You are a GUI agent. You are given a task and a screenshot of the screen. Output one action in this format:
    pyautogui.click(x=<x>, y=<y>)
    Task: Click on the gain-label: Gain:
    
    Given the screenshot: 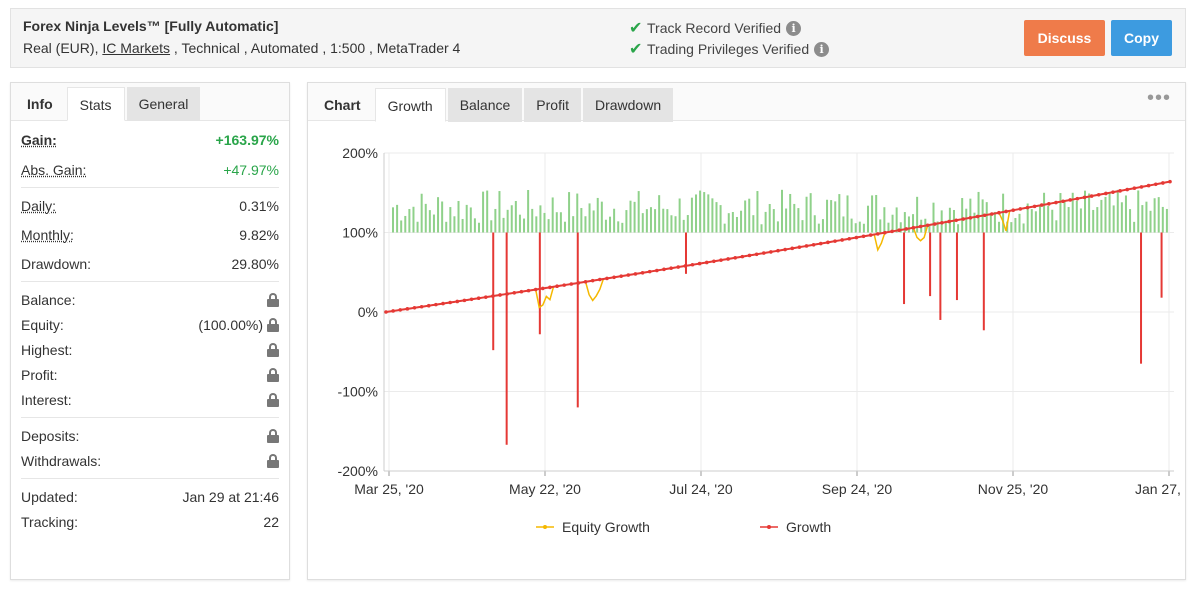 What is the action you would take?
    pyautogui.click(x=39, y=139)
    